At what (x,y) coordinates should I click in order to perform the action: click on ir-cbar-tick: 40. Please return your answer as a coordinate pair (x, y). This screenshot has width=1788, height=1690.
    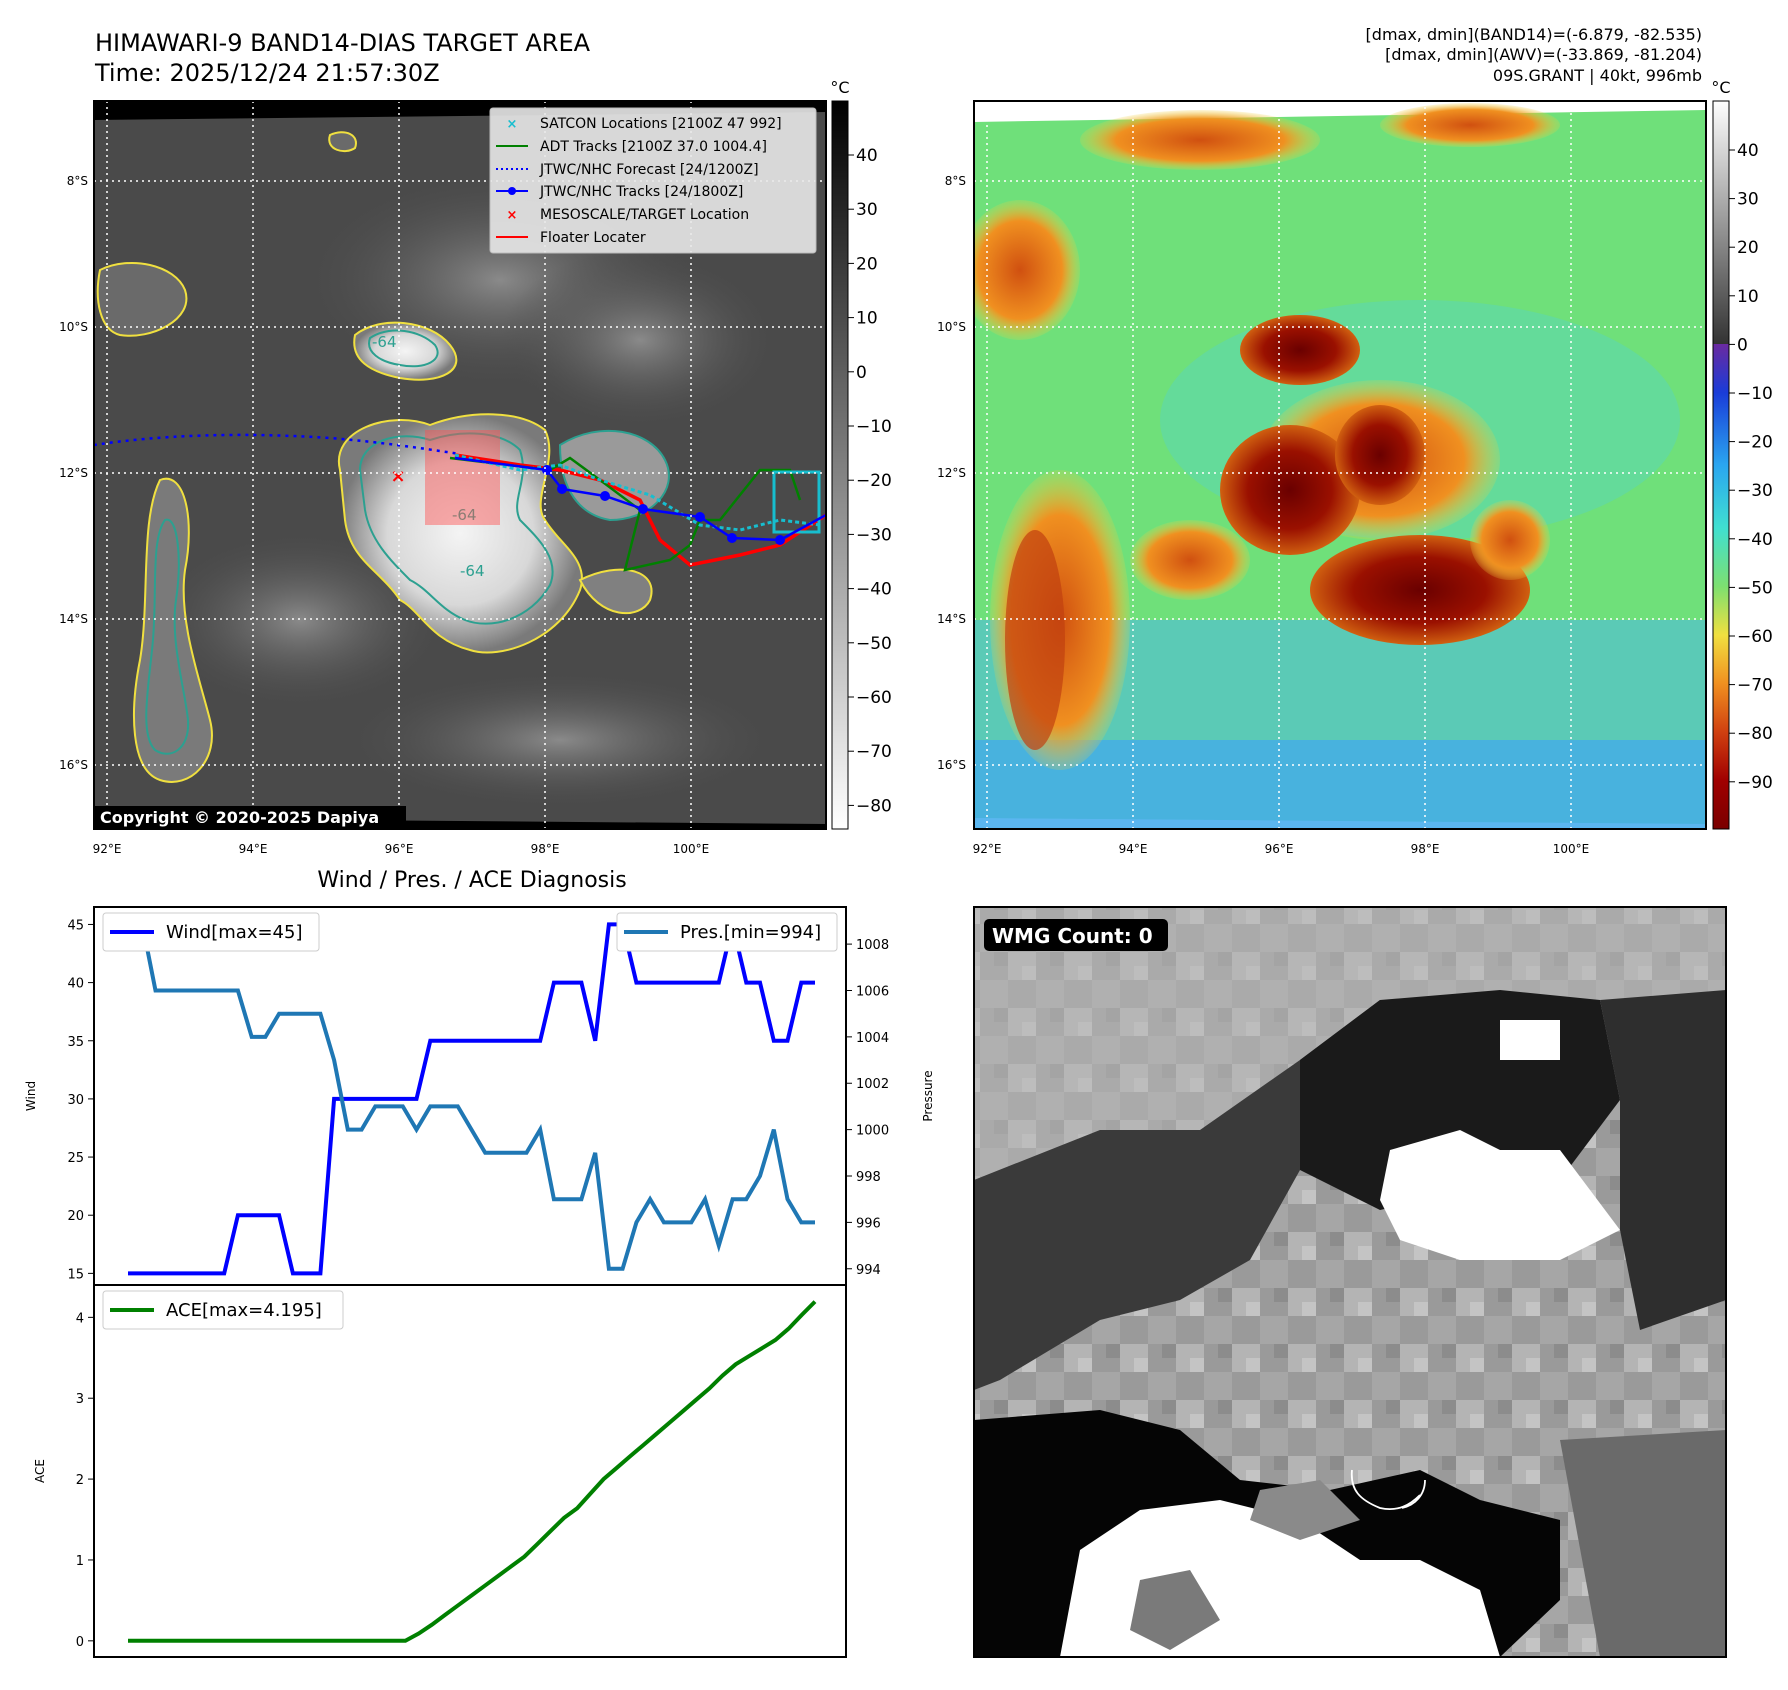
    Looking at the image, I should click on (867, 156).